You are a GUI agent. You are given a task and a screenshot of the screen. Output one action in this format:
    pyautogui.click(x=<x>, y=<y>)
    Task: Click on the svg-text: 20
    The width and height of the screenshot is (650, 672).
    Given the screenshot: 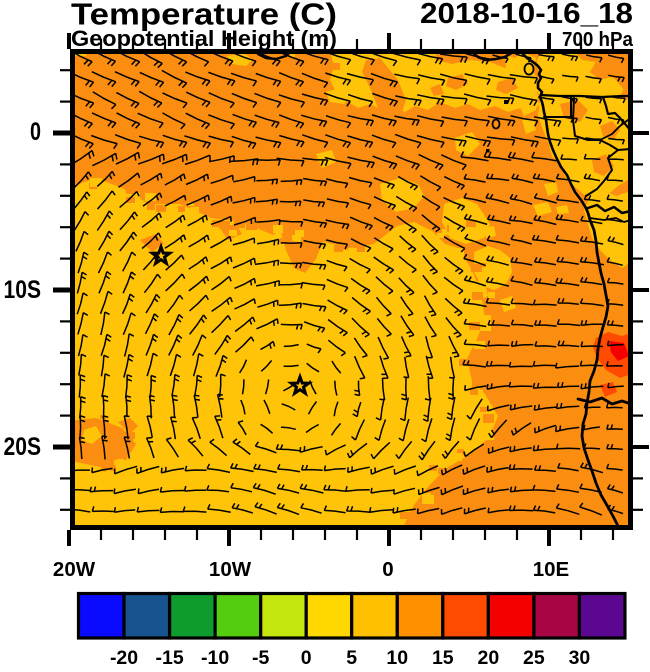 What is the action you would take?
    pyautogui.click(x=489, y=657)
    